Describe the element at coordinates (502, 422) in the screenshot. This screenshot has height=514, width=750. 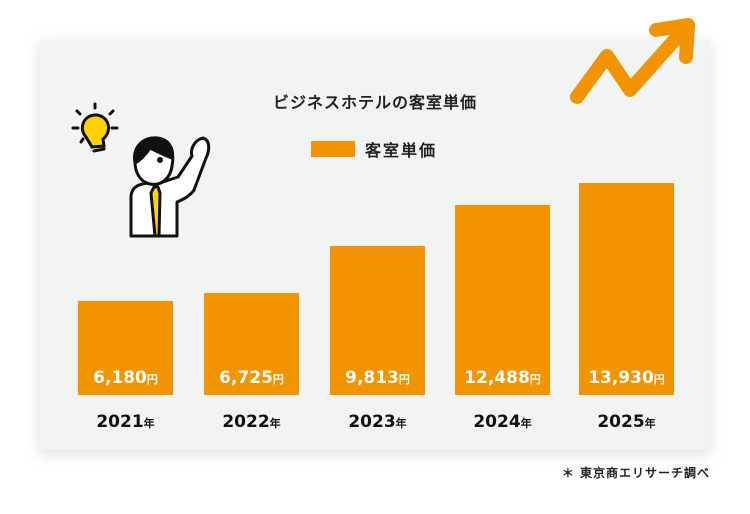
I see `category-label: 2024年` at that location.